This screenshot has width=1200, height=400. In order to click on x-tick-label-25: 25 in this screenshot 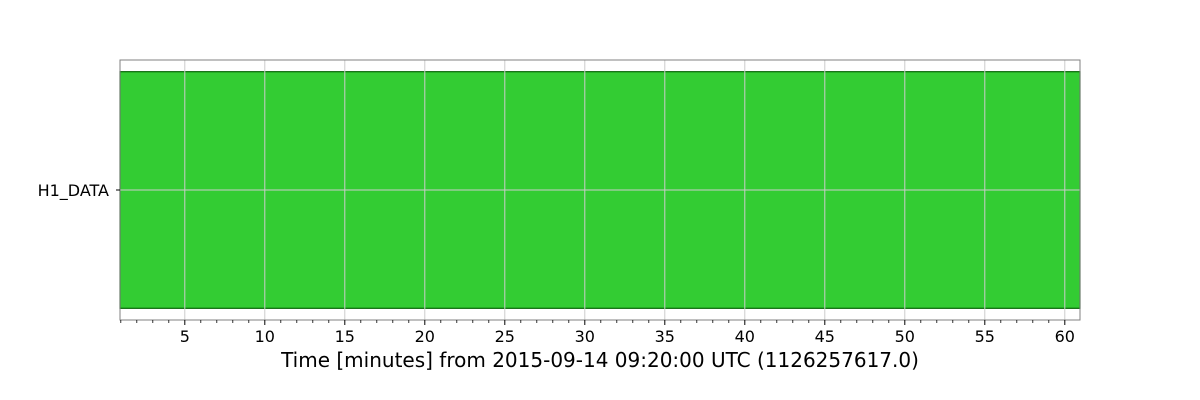, I will do `click(505, 336)`.